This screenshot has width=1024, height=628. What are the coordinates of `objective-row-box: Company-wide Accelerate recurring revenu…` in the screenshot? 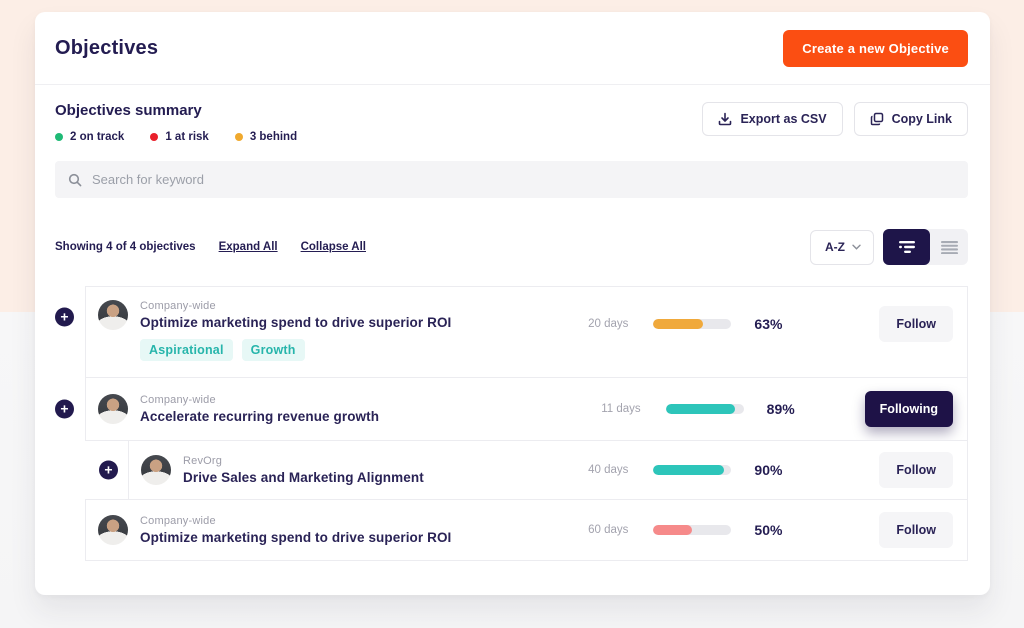 It's located at (526, 409).